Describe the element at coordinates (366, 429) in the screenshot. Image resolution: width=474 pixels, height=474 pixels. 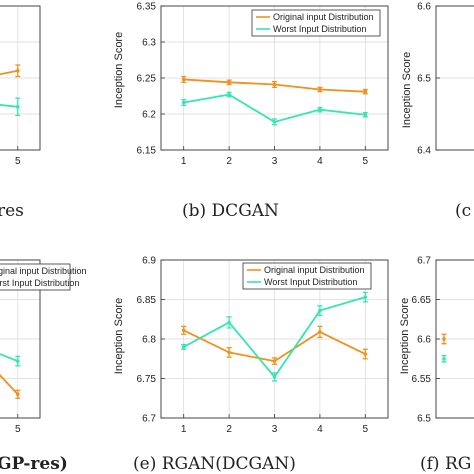
I see `x-tick-label-e-4: 5` at that location.